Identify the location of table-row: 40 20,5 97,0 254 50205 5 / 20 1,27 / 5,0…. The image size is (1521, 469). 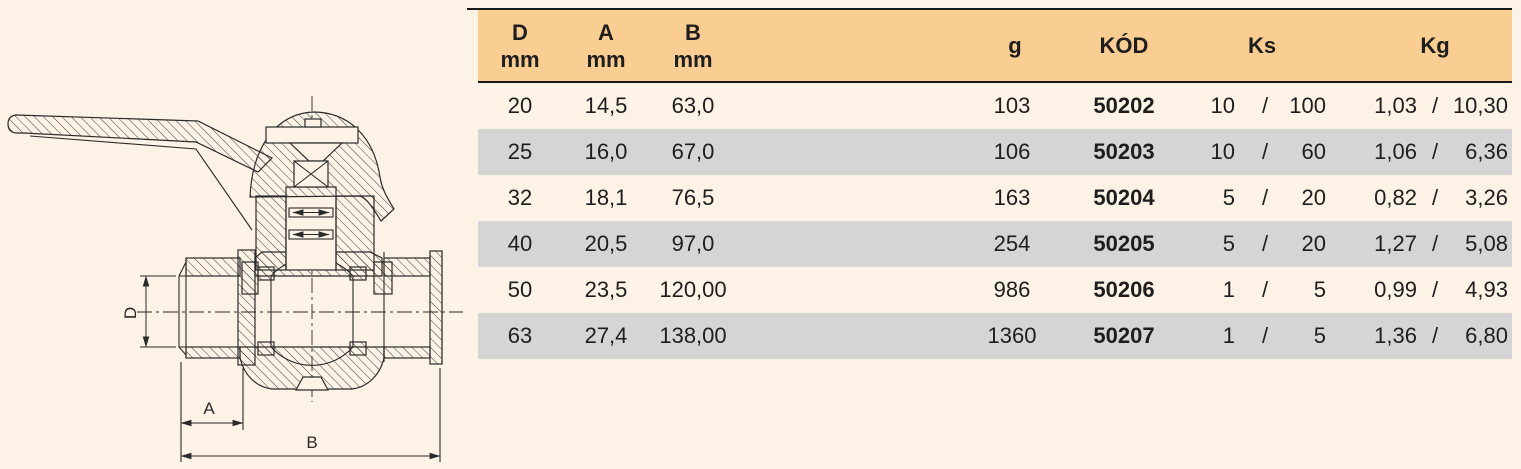
(995, 244).